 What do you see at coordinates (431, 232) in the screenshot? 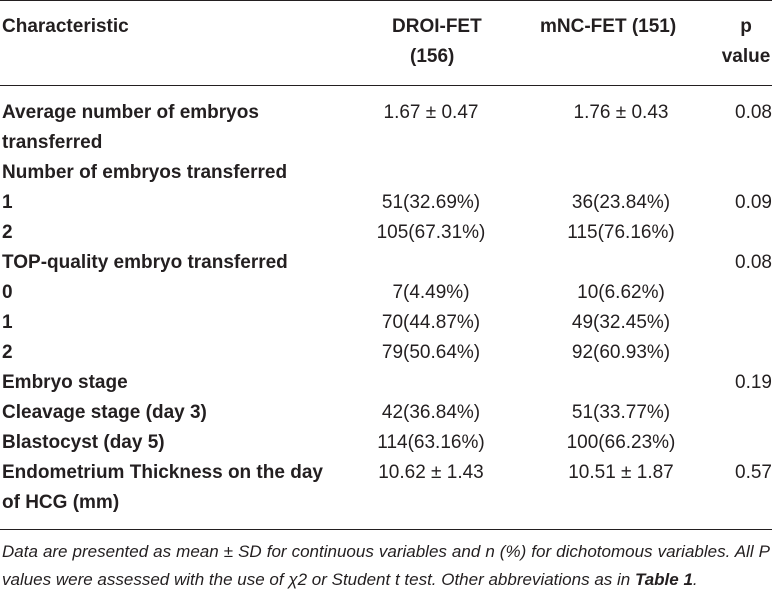
I see `row-droi-value: 105(67.31%)` at bounding box center [431, 232].